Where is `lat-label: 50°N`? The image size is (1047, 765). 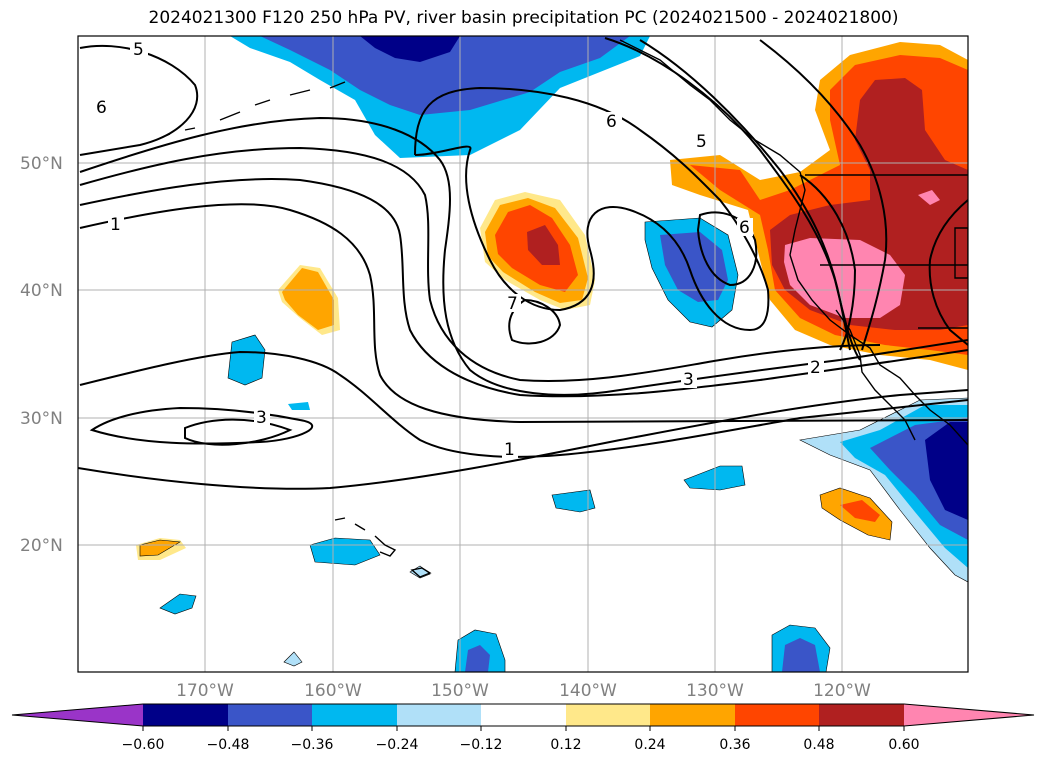 lat-label: 50°N is located at coordinates (41, 164).